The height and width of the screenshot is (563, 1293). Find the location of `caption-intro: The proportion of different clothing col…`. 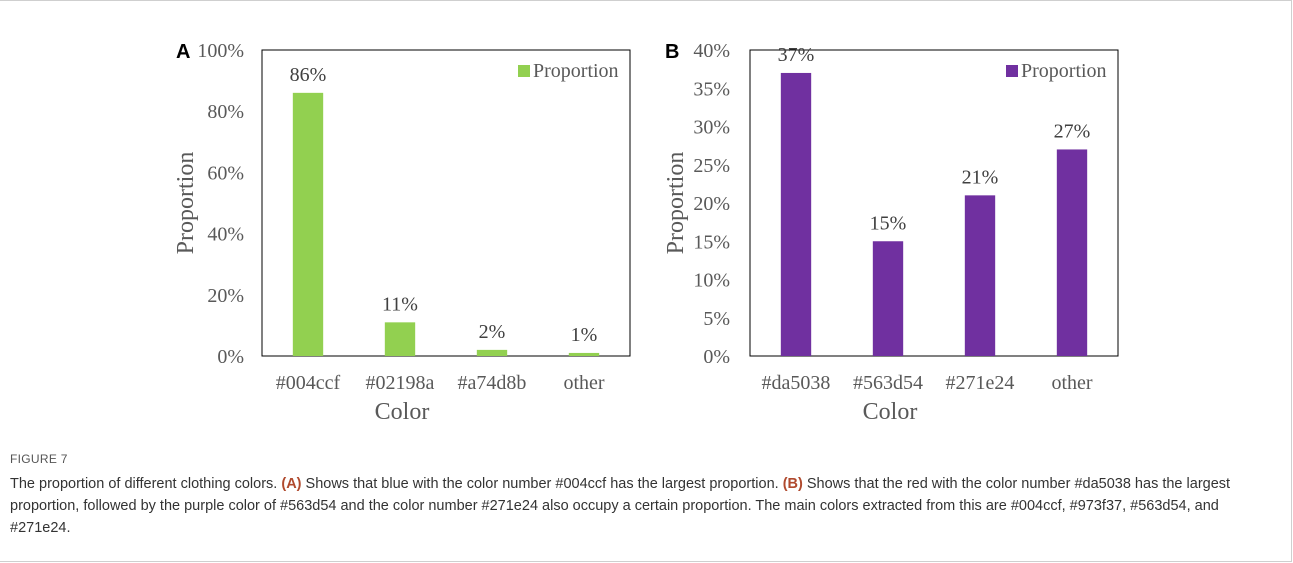

caption-intro: The proportion of different clothing col… is located at coordinates (146, 484).